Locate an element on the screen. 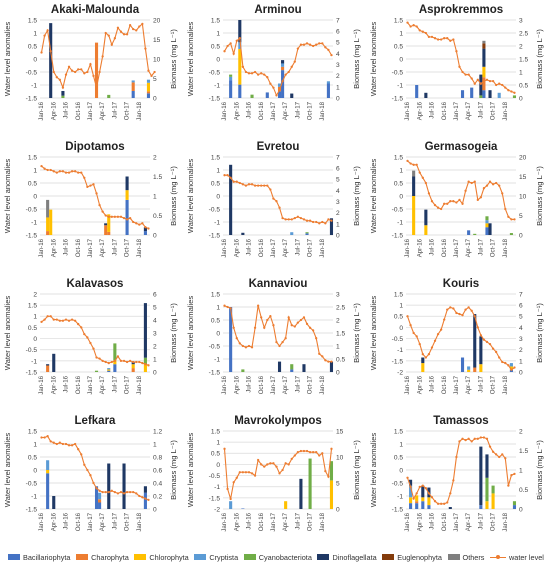 This screenshot has width=550, height=570. bar-charophyta is located at coordinates (133, 370).